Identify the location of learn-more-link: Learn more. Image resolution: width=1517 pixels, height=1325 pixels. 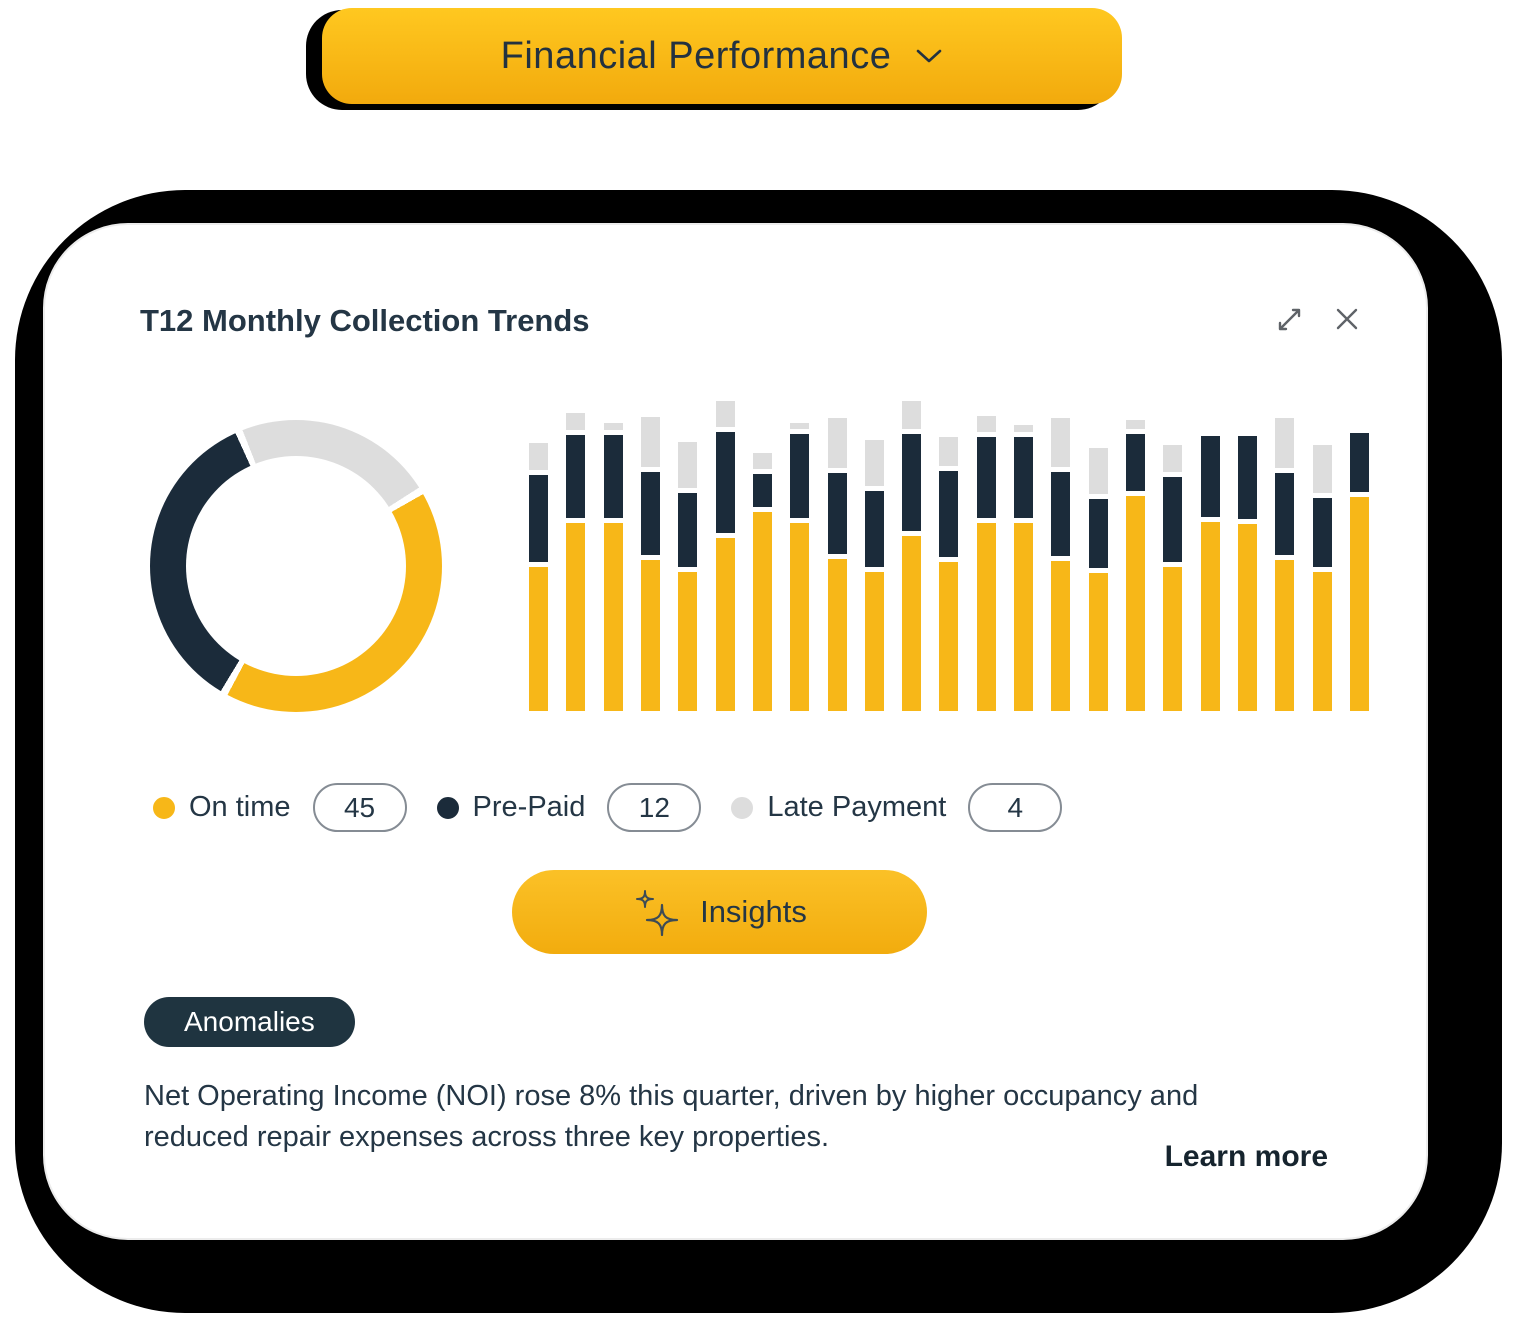
(1246, 1156).